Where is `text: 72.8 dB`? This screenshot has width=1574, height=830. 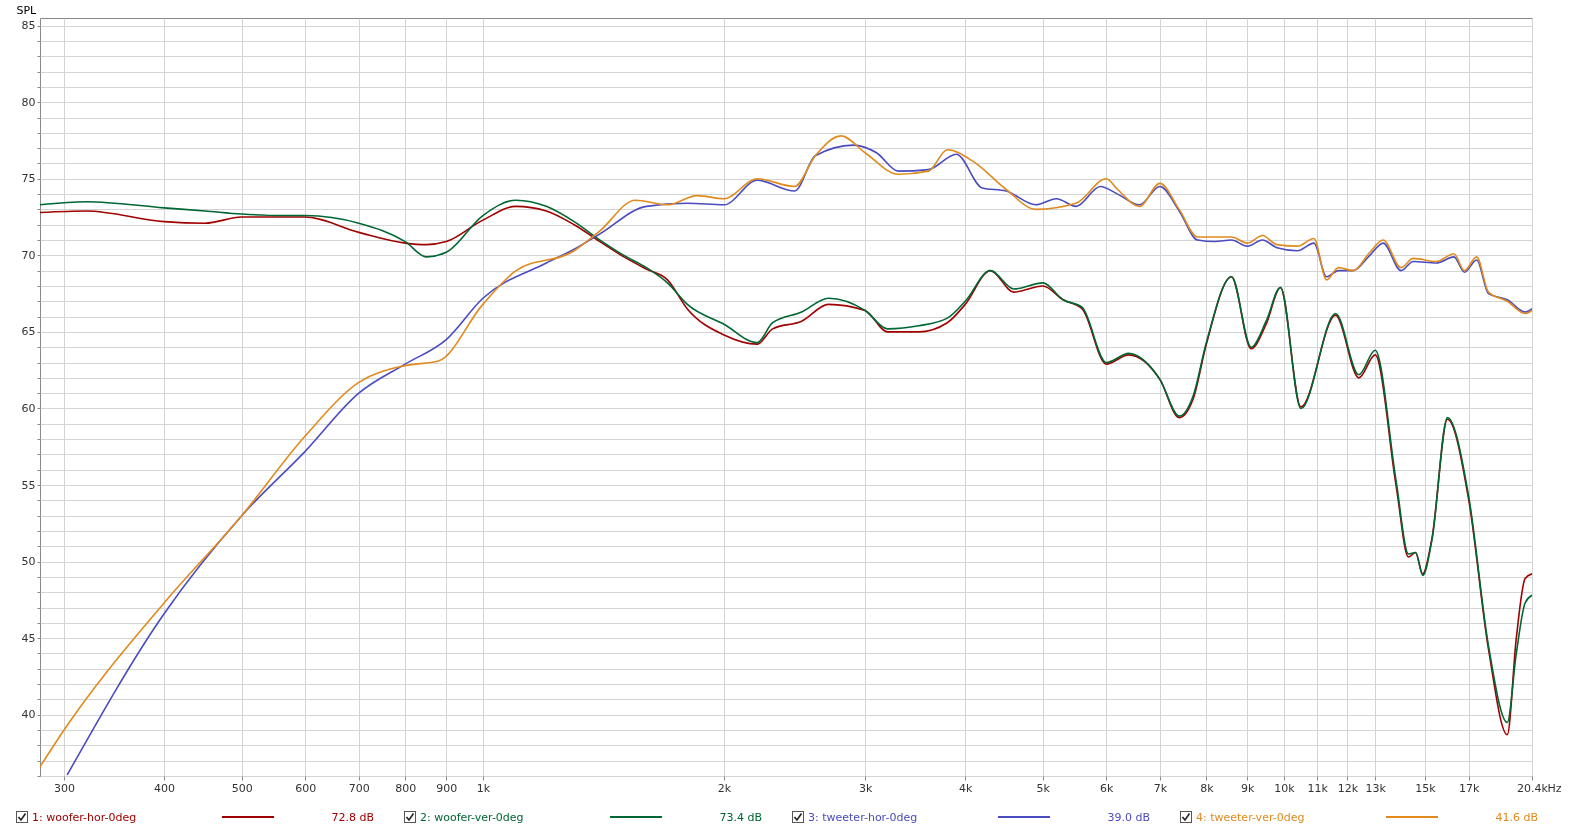
text: 72.8 dB is located at coordinates (352, 817).